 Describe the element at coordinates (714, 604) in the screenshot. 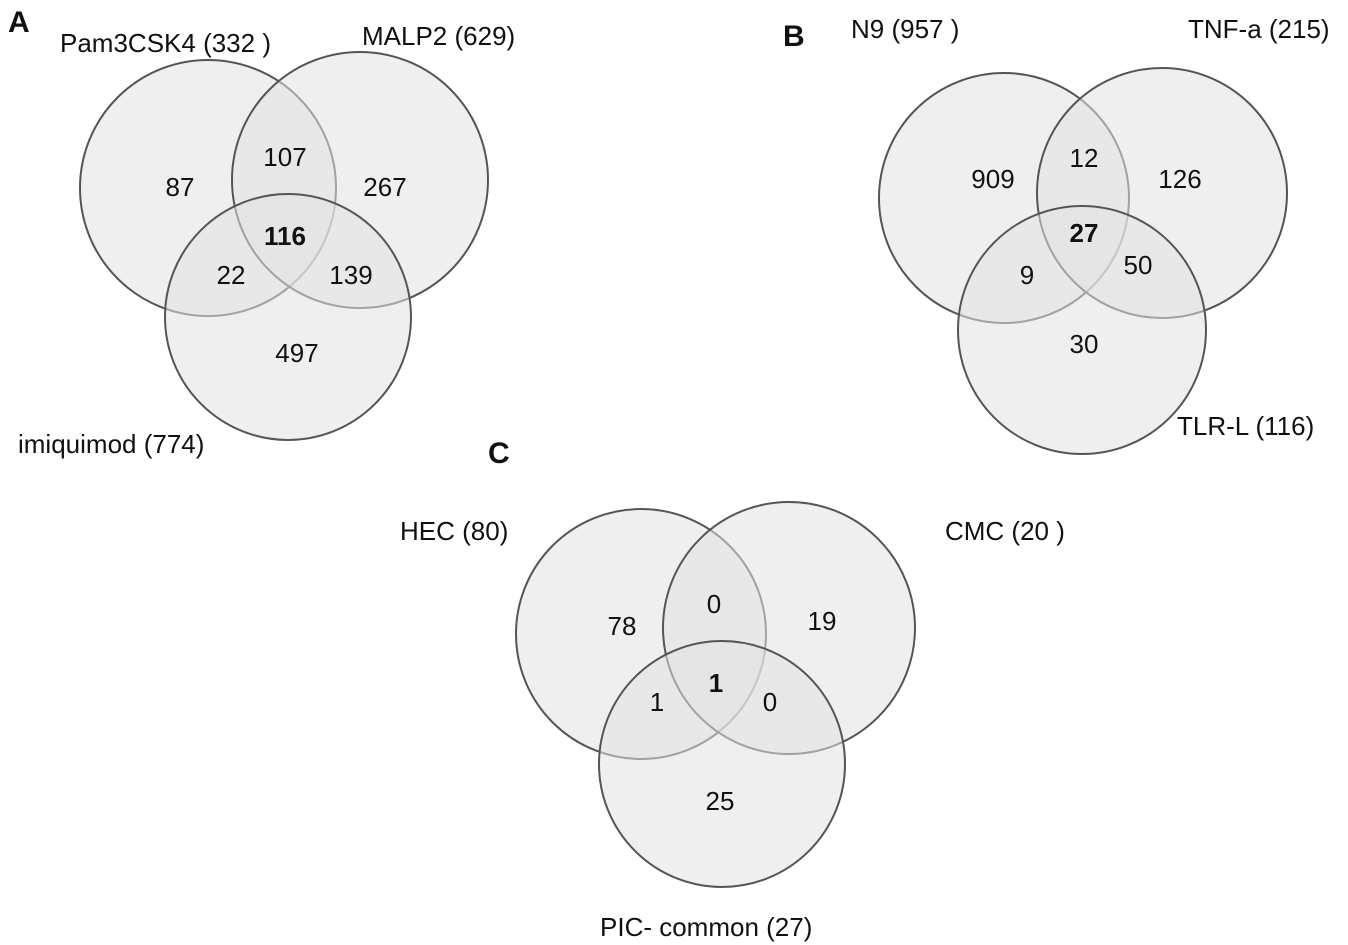

I see `panel-c-region-1-2: 0` at that location.